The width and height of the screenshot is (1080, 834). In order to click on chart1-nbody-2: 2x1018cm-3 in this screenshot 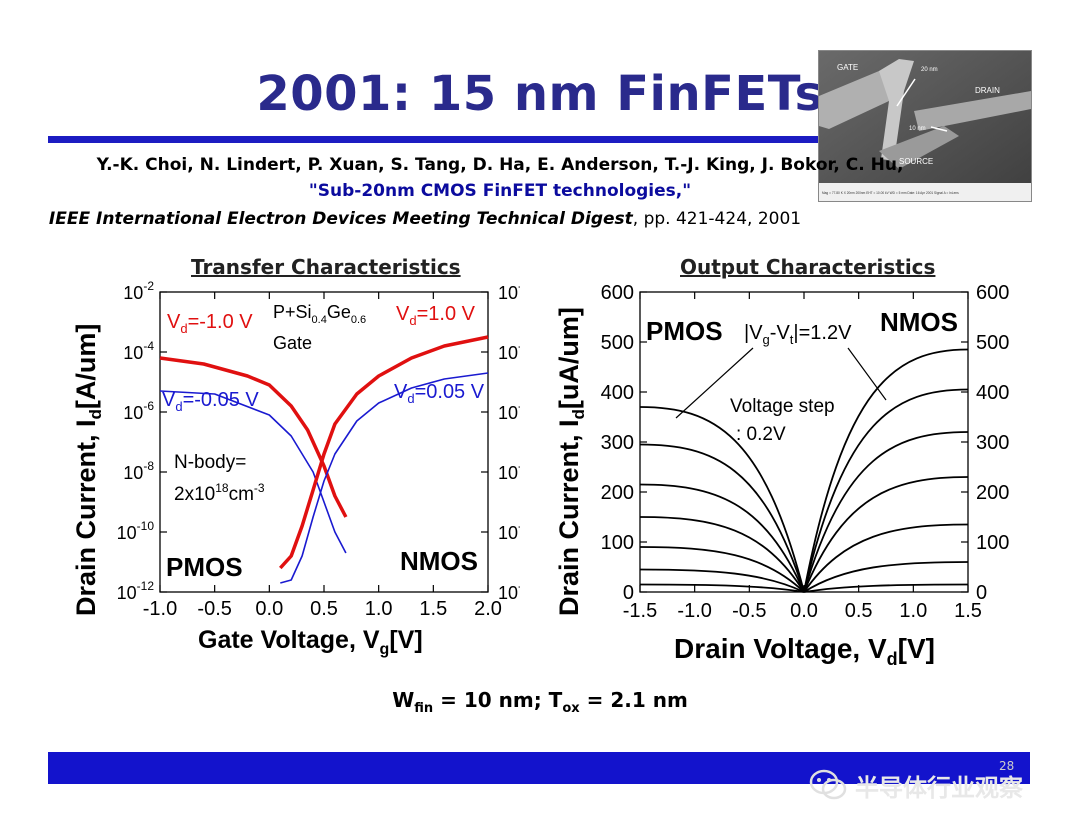, I will do `click(219, 493)`.